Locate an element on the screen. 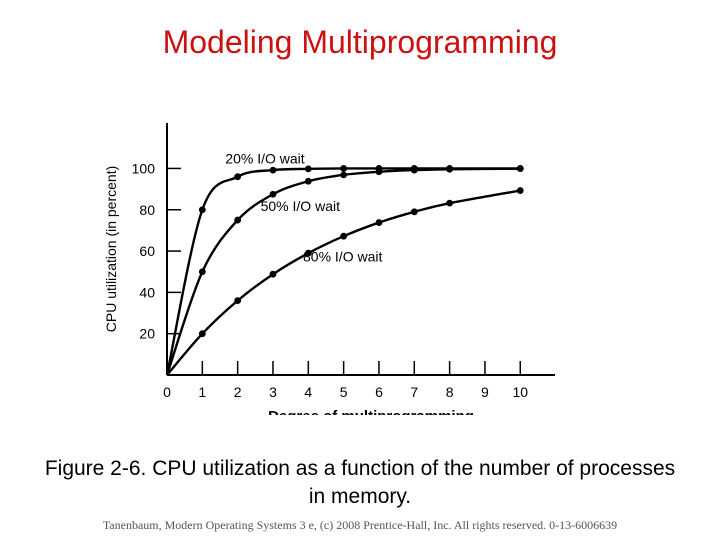  y-tick-label: 40 is located at coordinates (147, 292).